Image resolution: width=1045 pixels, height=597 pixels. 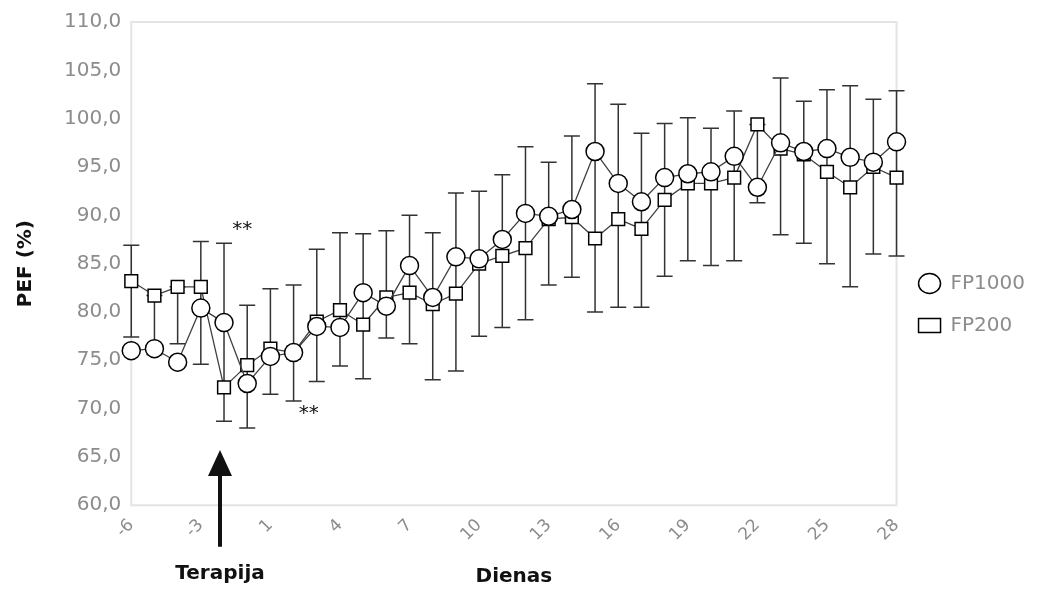 I want to click on x-tick-label: 19, so click(x=679, y=529).